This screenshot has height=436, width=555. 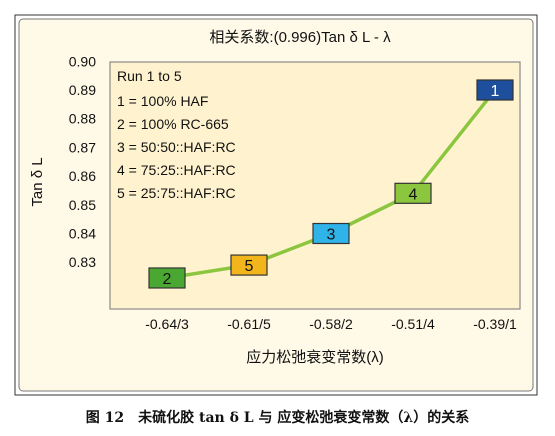 I want to click on chart-title: 相关系数:(0.996)Tan δ L - λ, so click(x=300, y=37).